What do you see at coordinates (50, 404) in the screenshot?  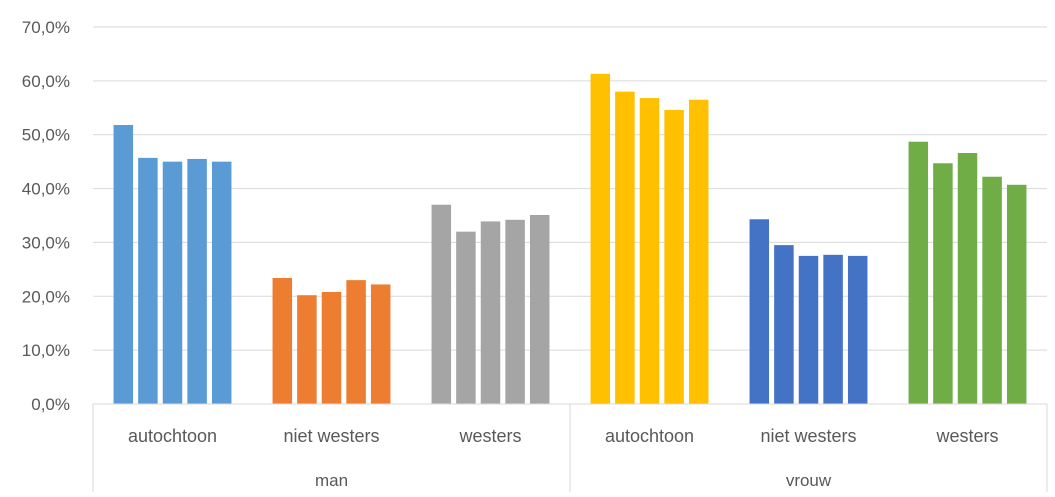 I see `y-tick-label: 0,0%` at bounding box center [50, 404].